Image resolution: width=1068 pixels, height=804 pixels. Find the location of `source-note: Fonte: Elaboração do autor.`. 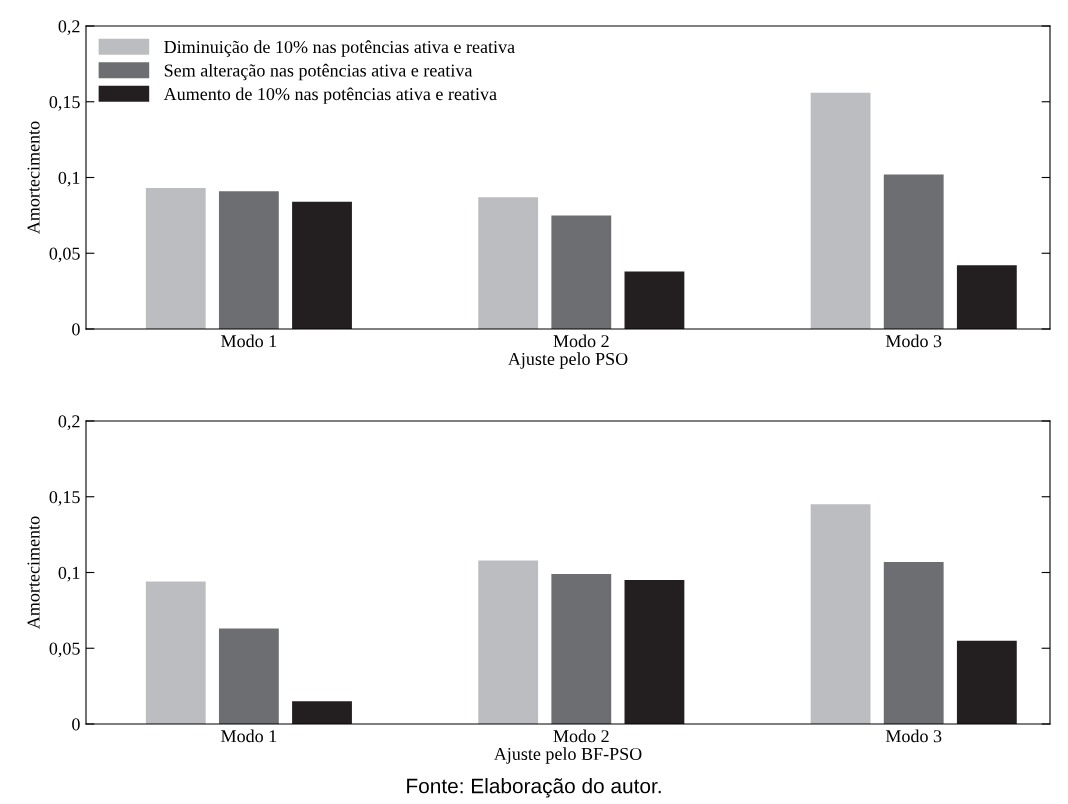

source-note: Fonte: Elaboração do autor. is located at coordinates (534, 788).